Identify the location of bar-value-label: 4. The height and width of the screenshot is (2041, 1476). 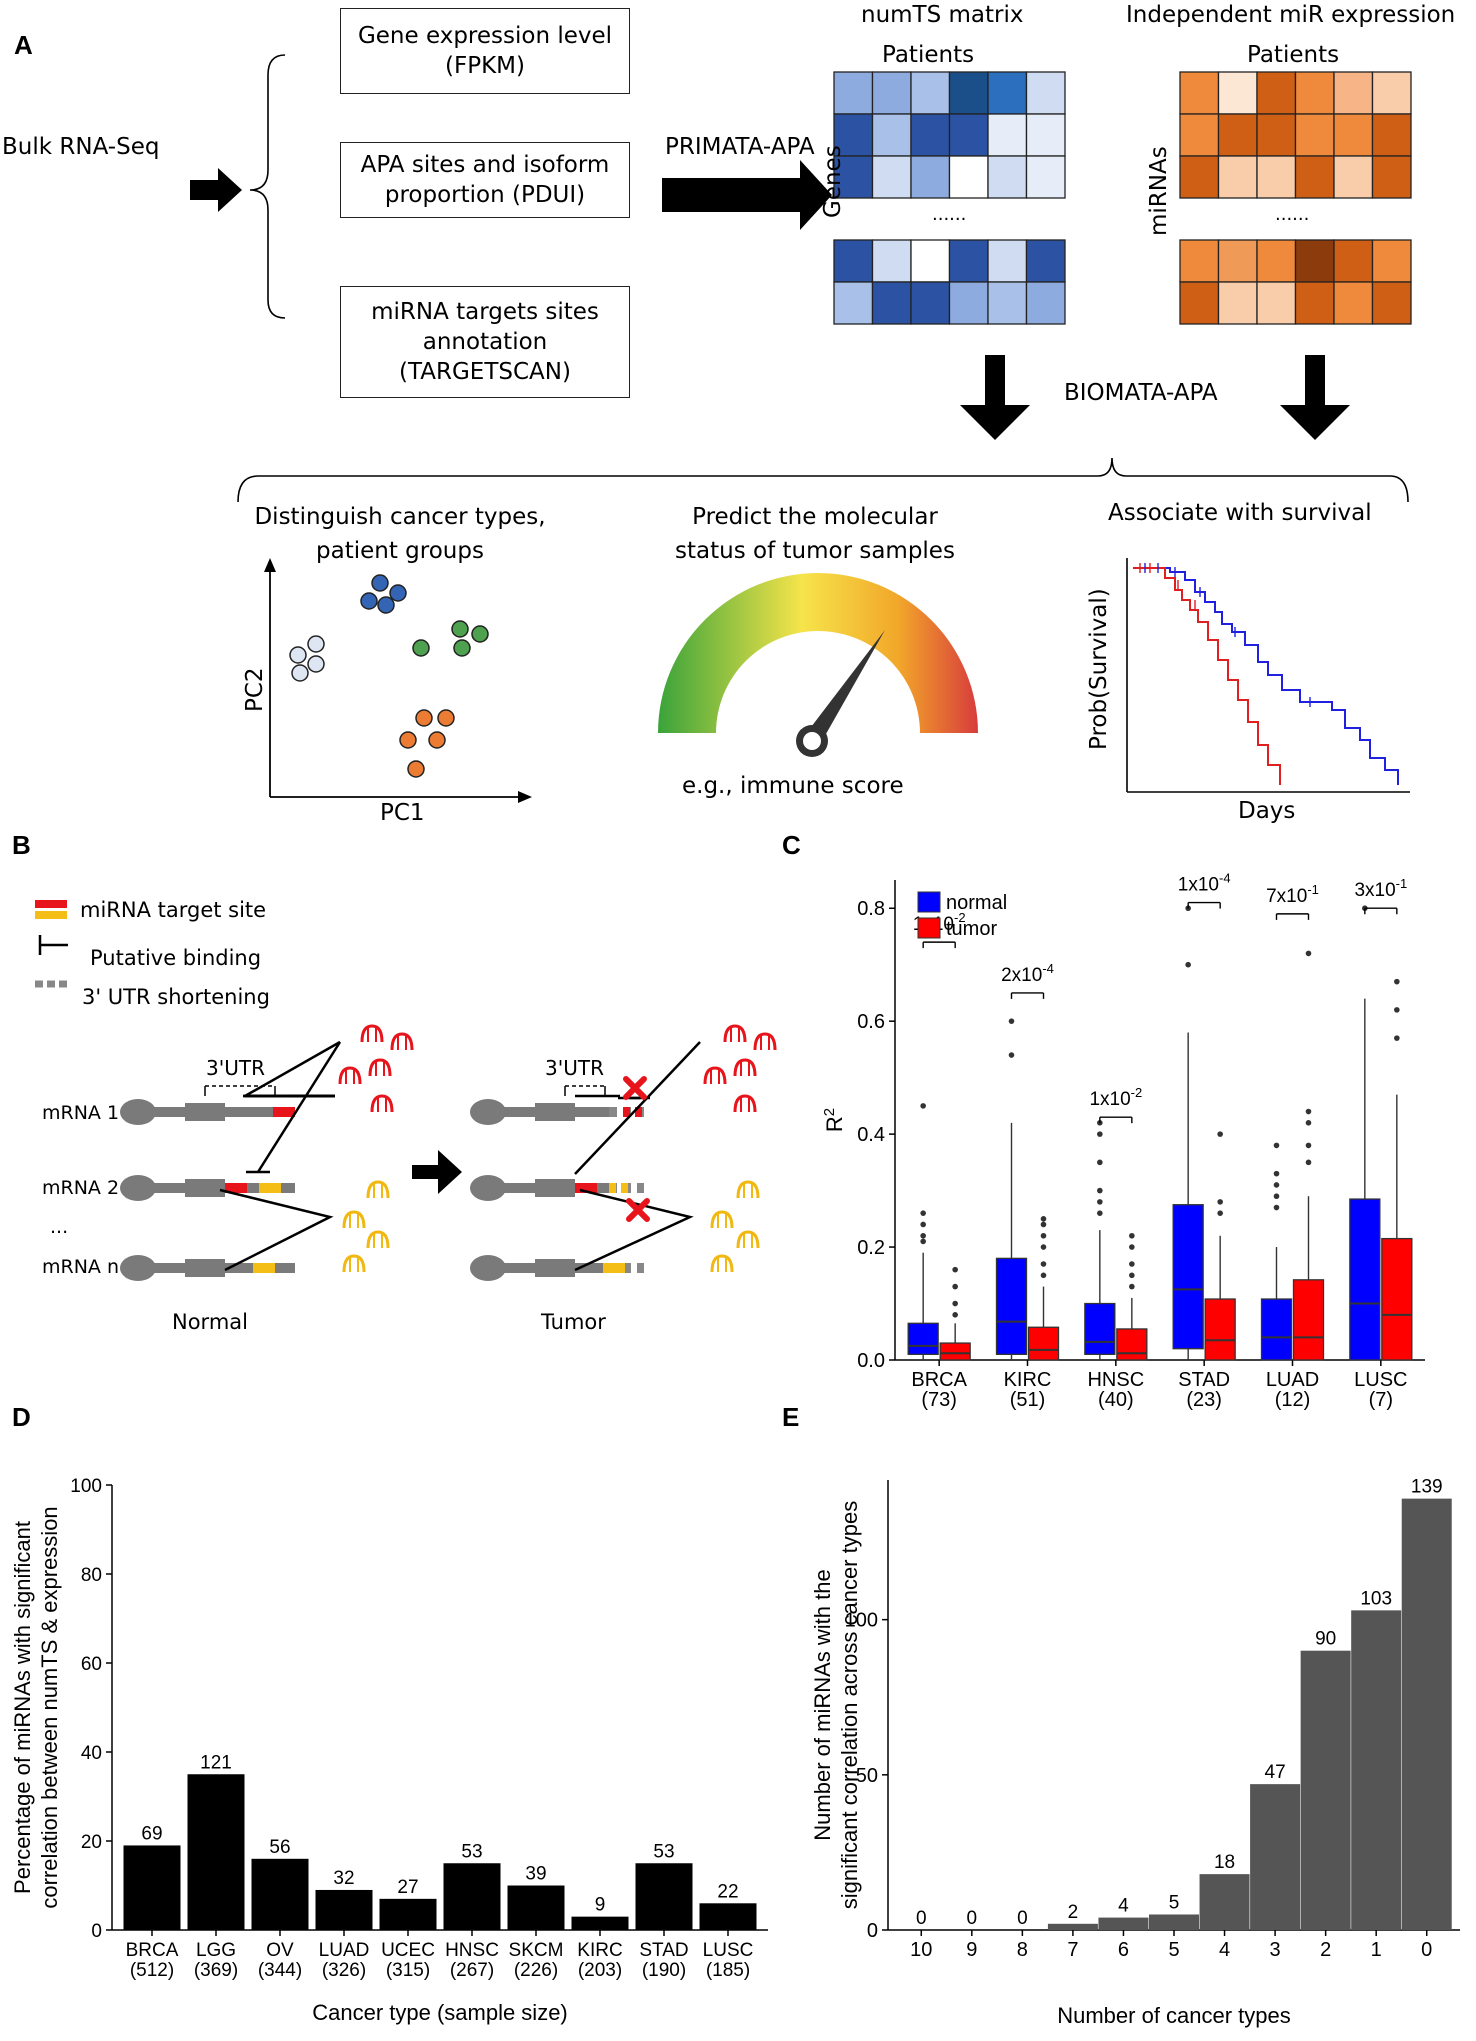
(1123, 1906).